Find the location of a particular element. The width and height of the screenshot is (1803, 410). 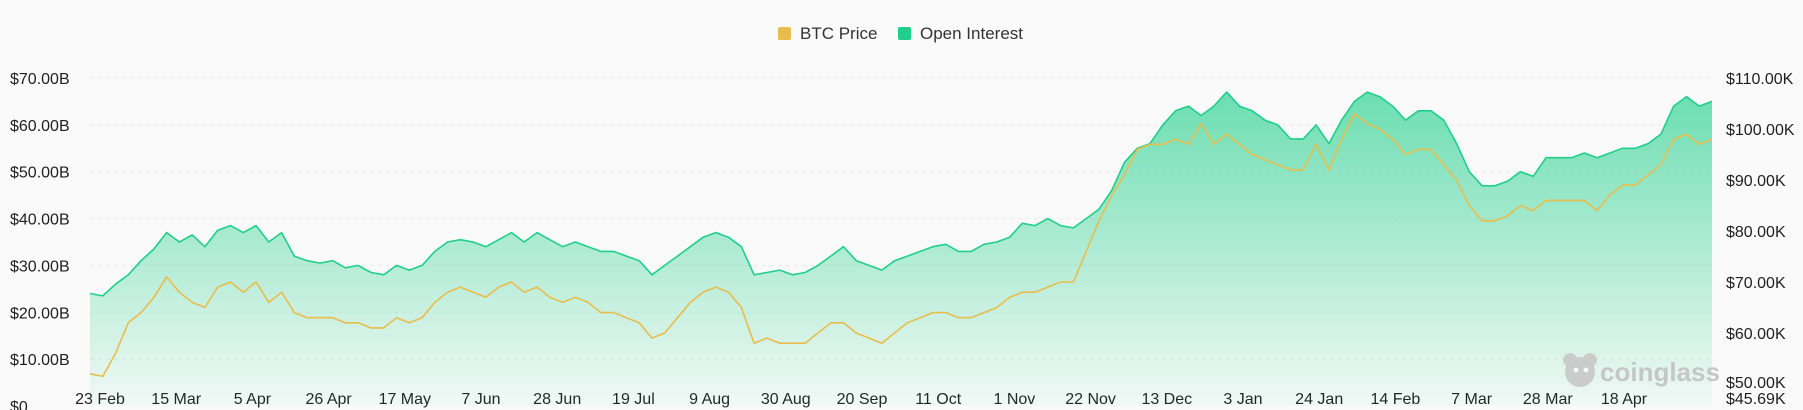

left-tick-label: $70.00B is located at coordinates (40, 79).